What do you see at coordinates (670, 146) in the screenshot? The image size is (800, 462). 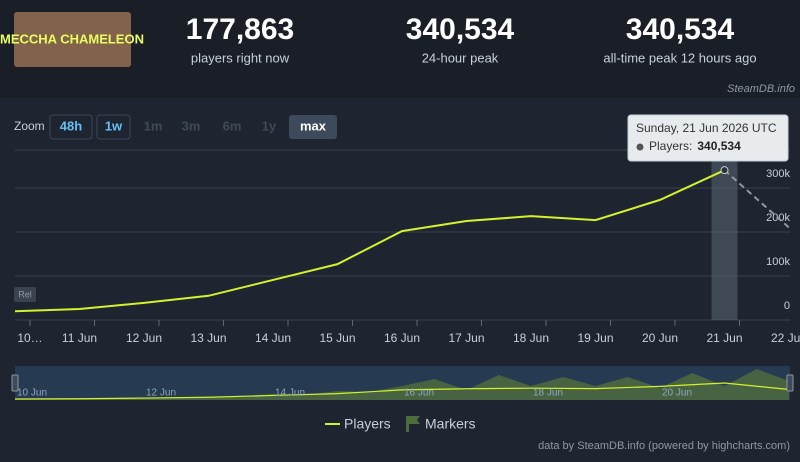 I see `tooltip-series: Players:` at bounding box center [670, 146].